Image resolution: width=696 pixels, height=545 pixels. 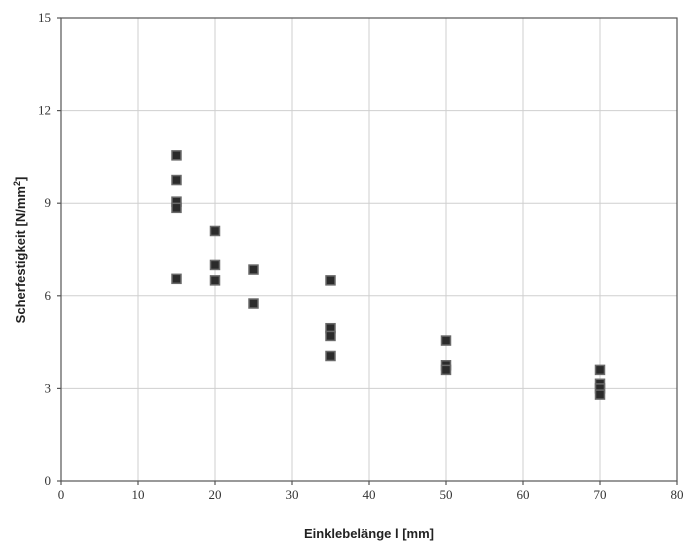 I want to click on y-tick-label: 12, so click(x=44, y=110).